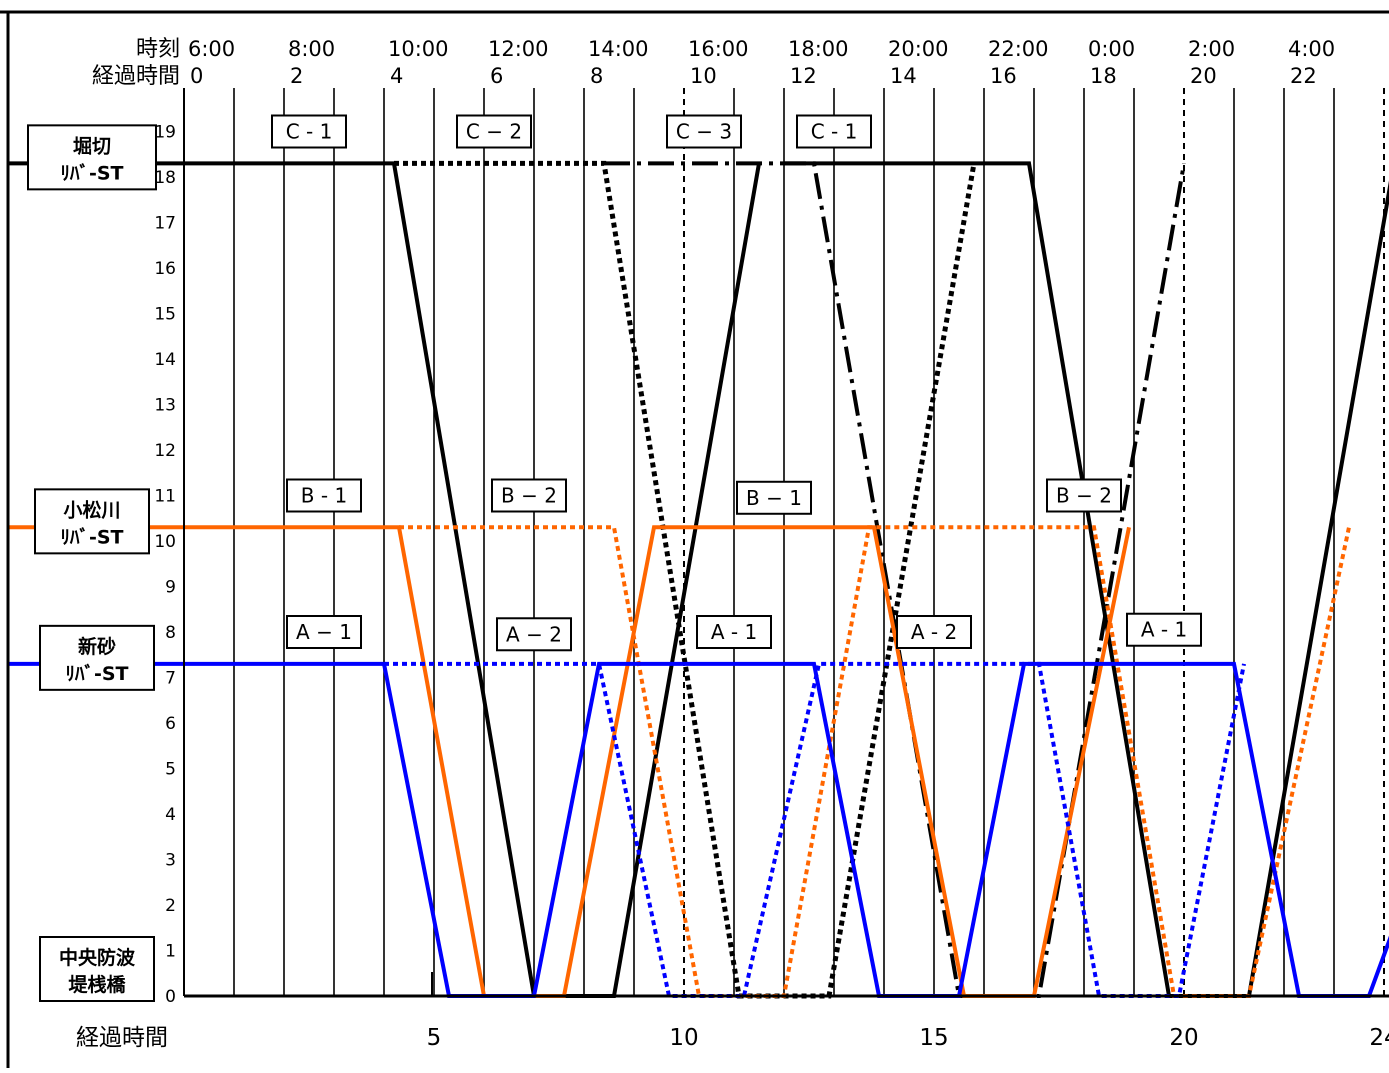 This screenshot has height=1073, width=1389. Describe the element at coordinates (165, 315) in the screenshot. I see `y-tick-label: 15` at that location.